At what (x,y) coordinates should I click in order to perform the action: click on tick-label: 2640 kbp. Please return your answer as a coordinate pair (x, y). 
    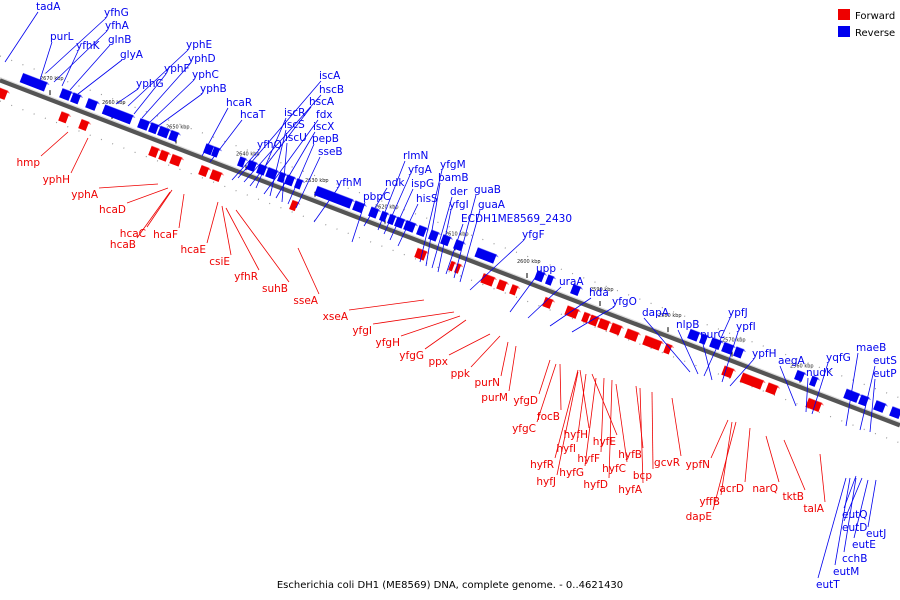
    Looking at the image, I should click on (248, 154).